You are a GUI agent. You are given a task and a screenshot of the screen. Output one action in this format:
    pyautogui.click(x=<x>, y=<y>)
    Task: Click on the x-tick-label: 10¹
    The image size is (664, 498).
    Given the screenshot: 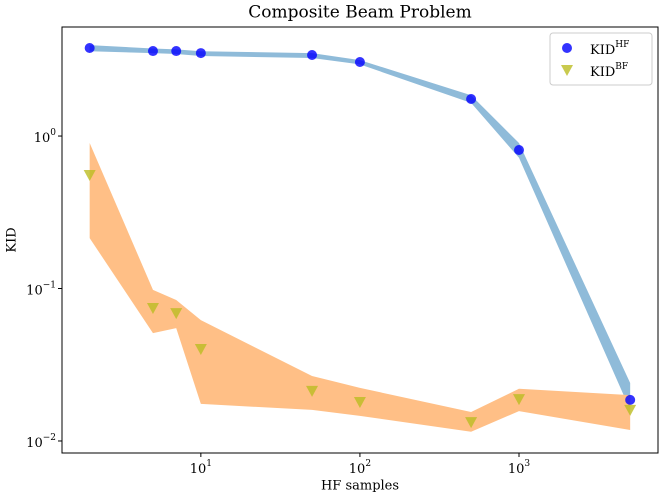 What is the action you would take?
    pyautogui.click(x=201, y=468)
    